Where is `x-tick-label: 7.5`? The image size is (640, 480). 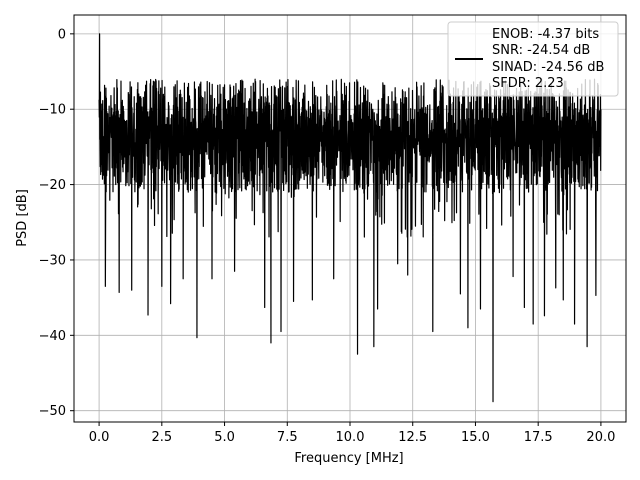 x-tick-label: 7.5 is located at coordinates (287, 437).